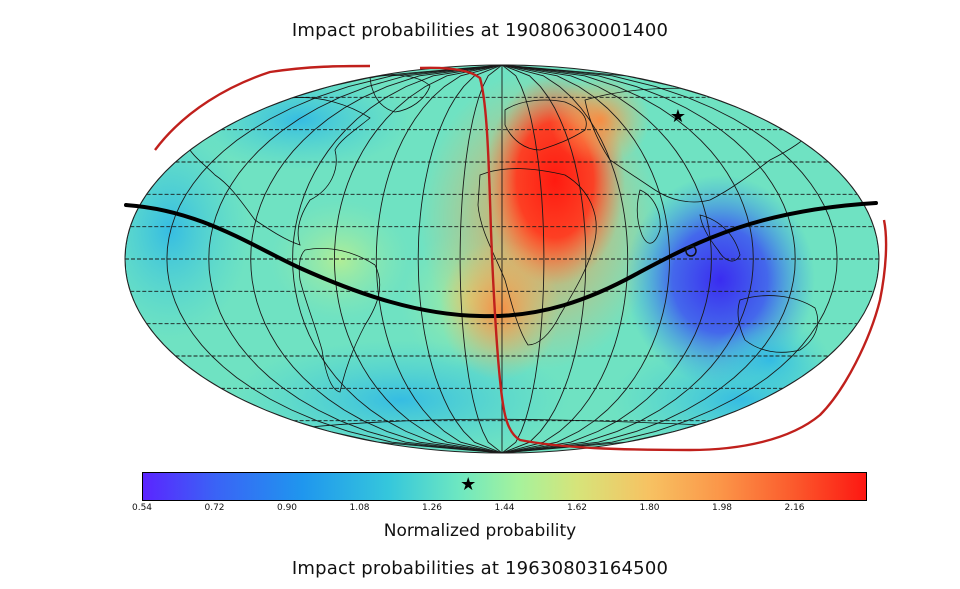  What do you see at coordinates (339, 320) in the screenshot?
I see `coast-south-america` at bounding box center [339, 320].